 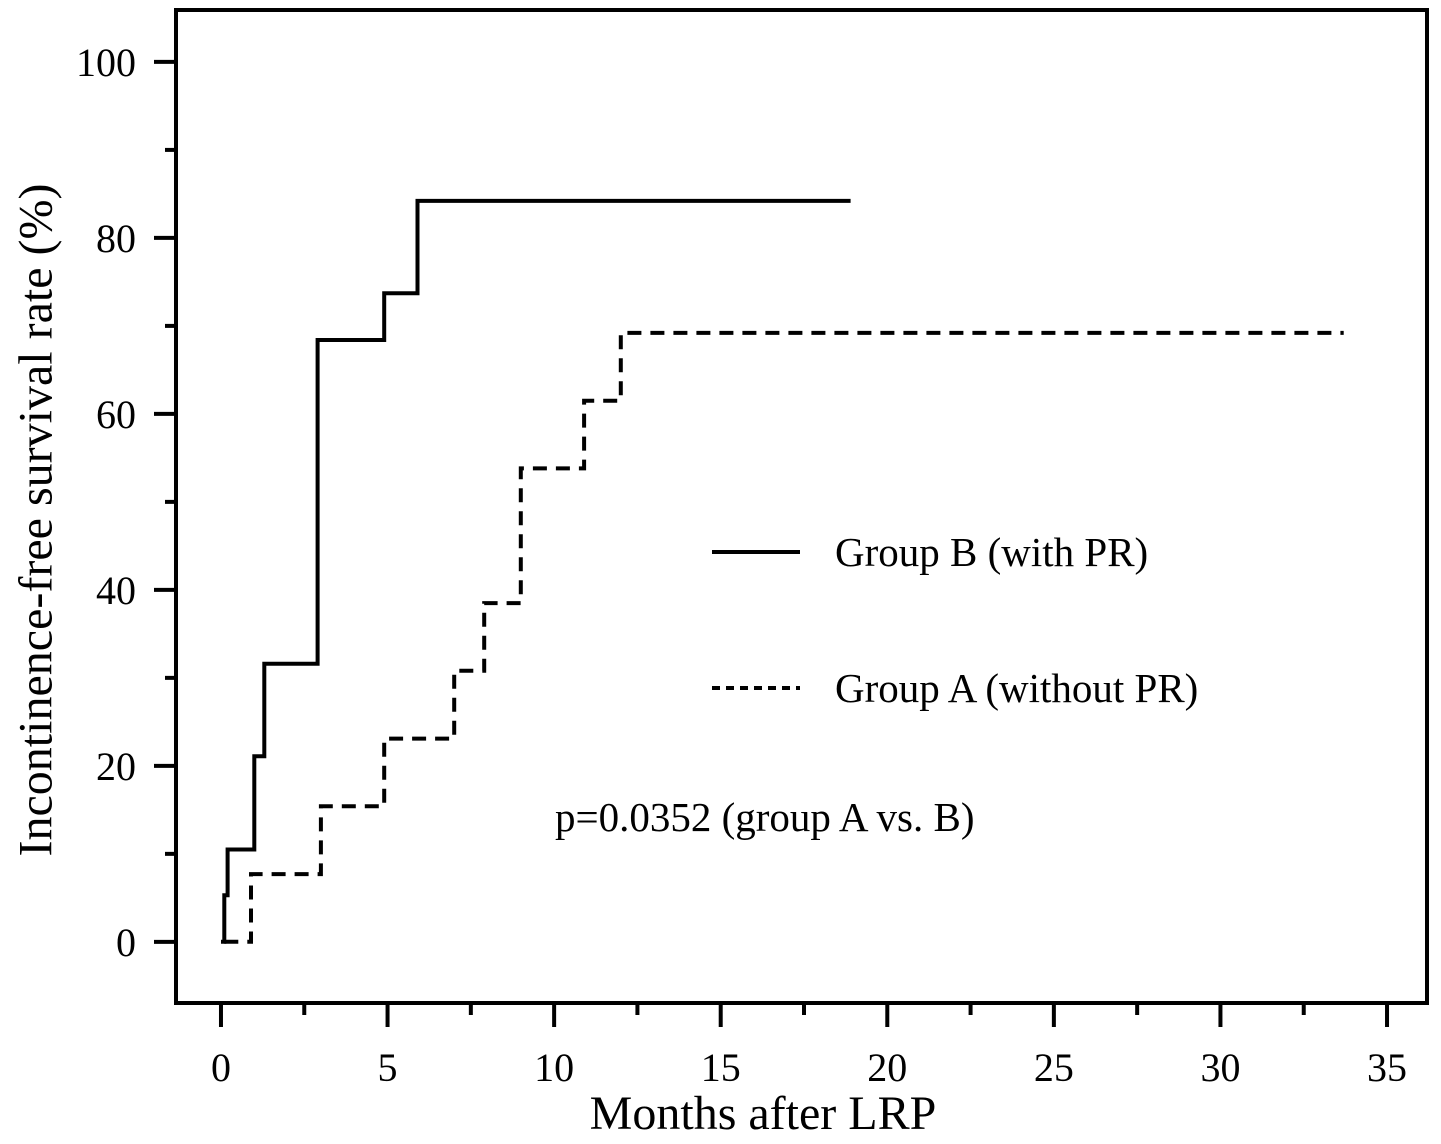 I want to click on p-value-annotation: p=0.0352 (group A vs. B), so click(x=765, y=817).